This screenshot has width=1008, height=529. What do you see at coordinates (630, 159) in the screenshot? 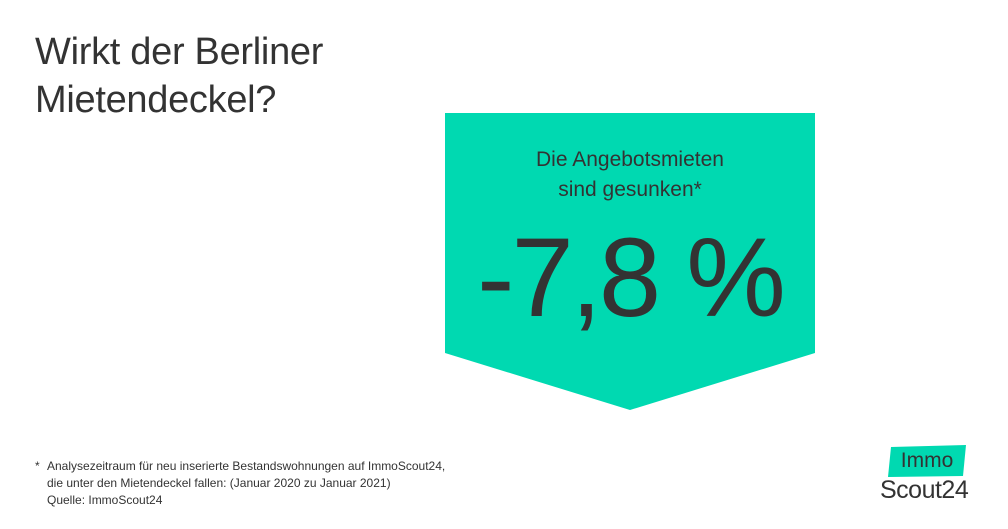
I see `badge-subtitle-line-1: Die Angebotsmieten` at bounding box center [630, 159].